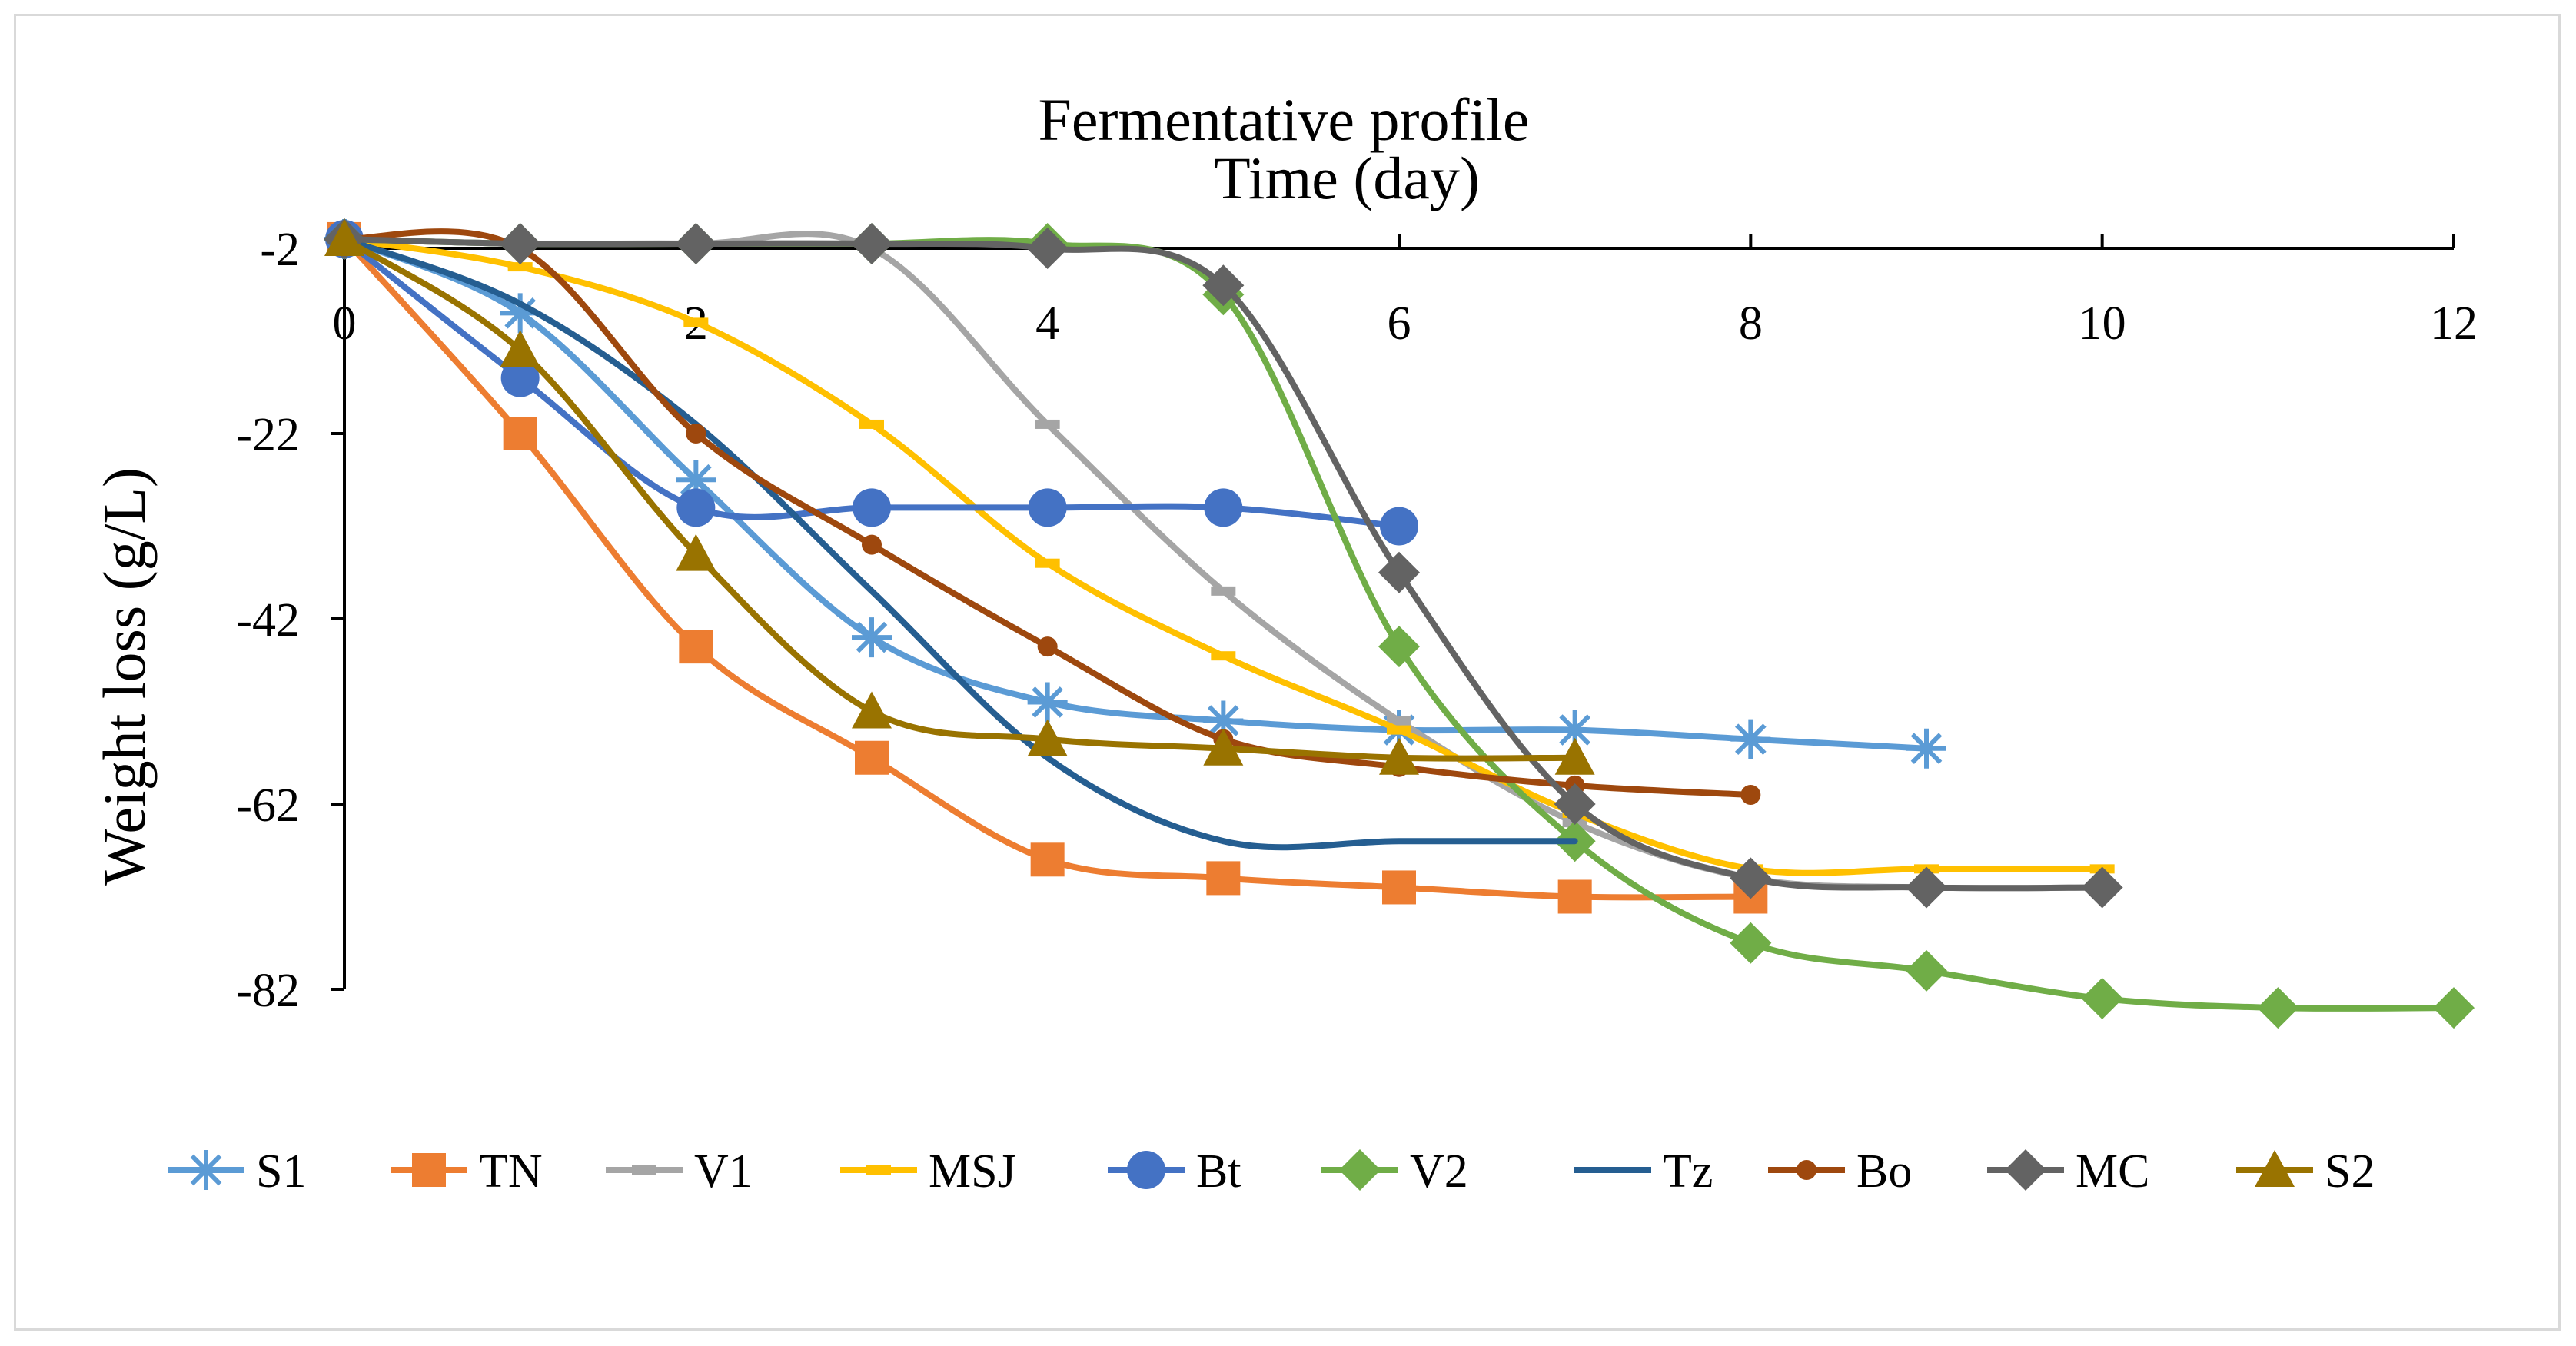 This screenshot has width=2576, height=1346. Describe the element at coordinates (1751, 324) in the screenshot. I see `x-tick-label: 8` at that location.